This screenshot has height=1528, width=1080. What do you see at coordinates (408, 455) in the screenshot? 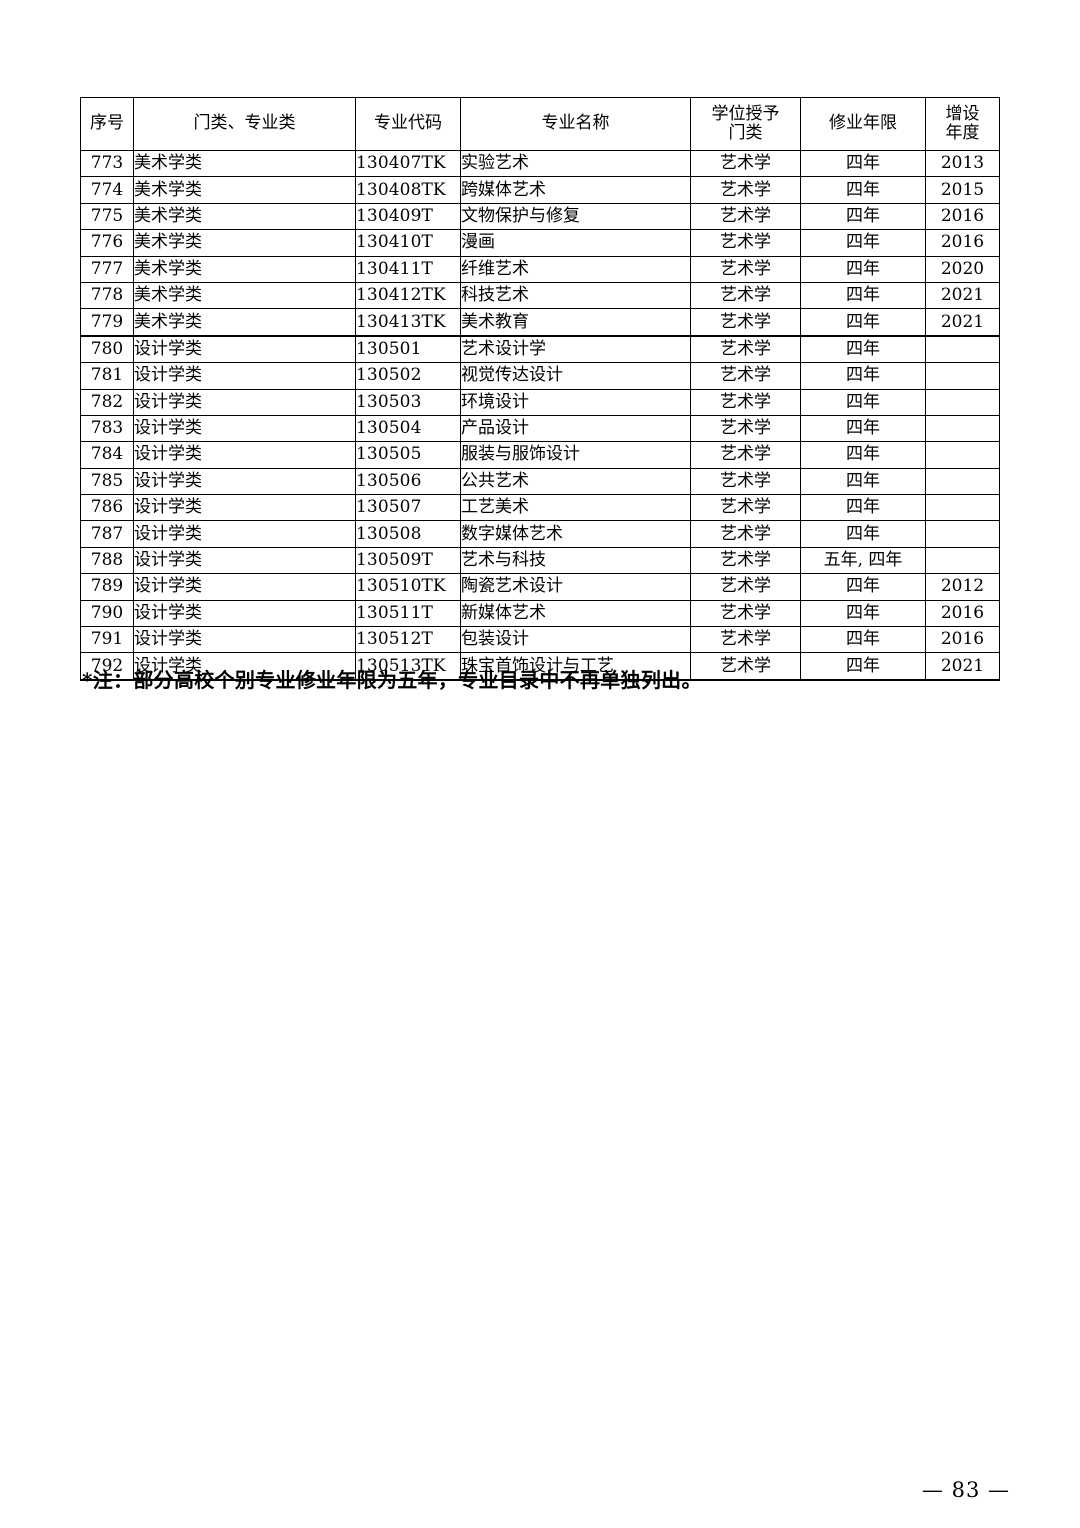
I see `cell-code: 130505` at bounding box center [408, 455].